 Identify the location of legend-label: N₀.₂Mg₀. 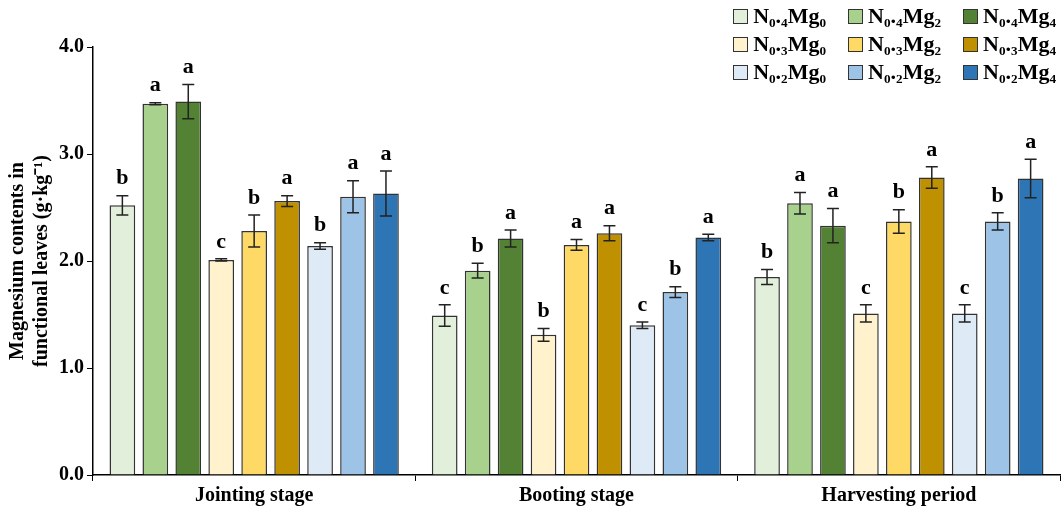
(790, 72).